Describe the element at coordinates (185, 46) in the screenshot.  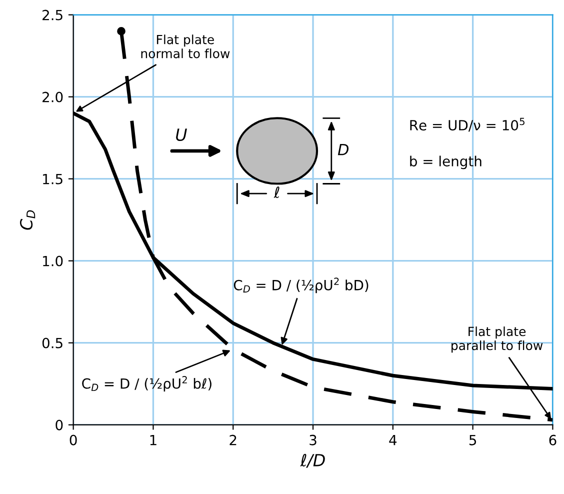
I see `annotation: Flat plate normal to flow` at that location.